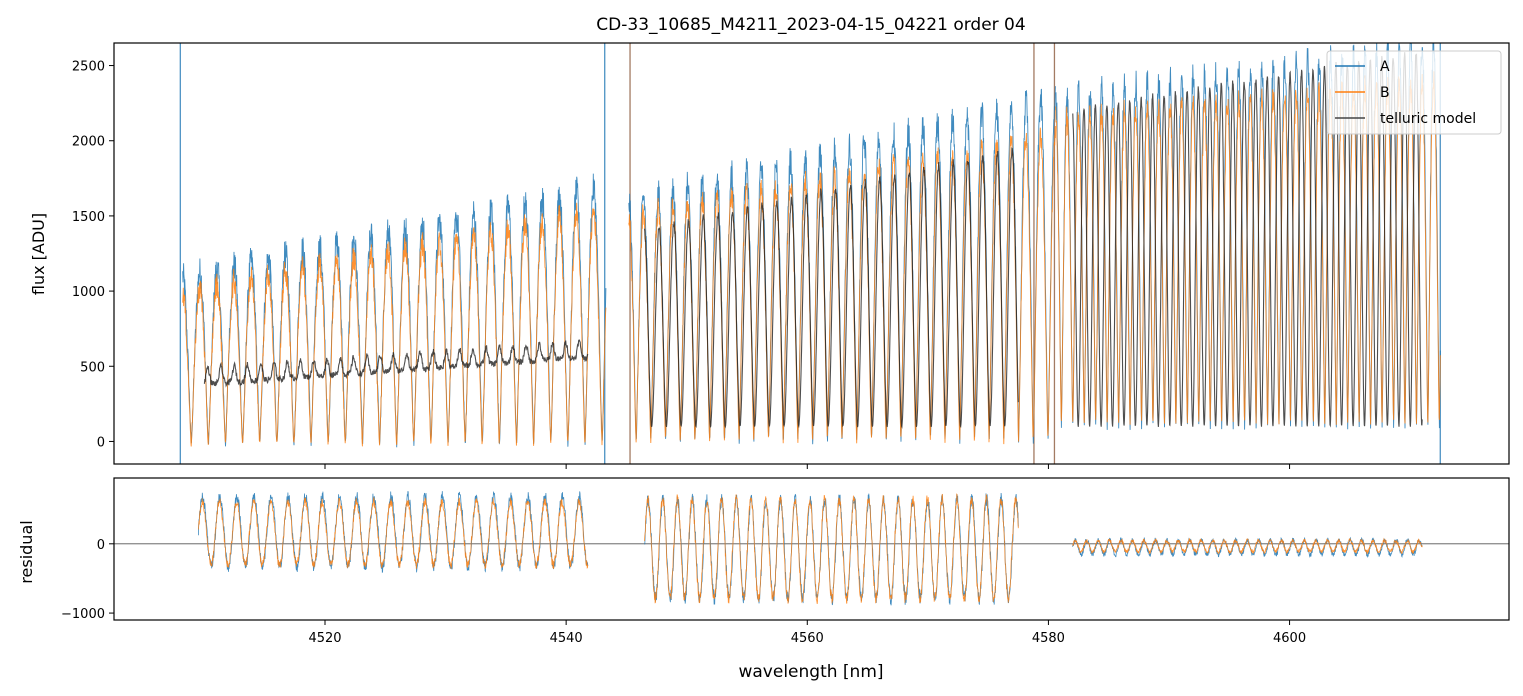 This screenshot has height=696, width=1523. Describe the element at coordinates (394, 324) in the screenshot. I see `series-b-line` at that location.